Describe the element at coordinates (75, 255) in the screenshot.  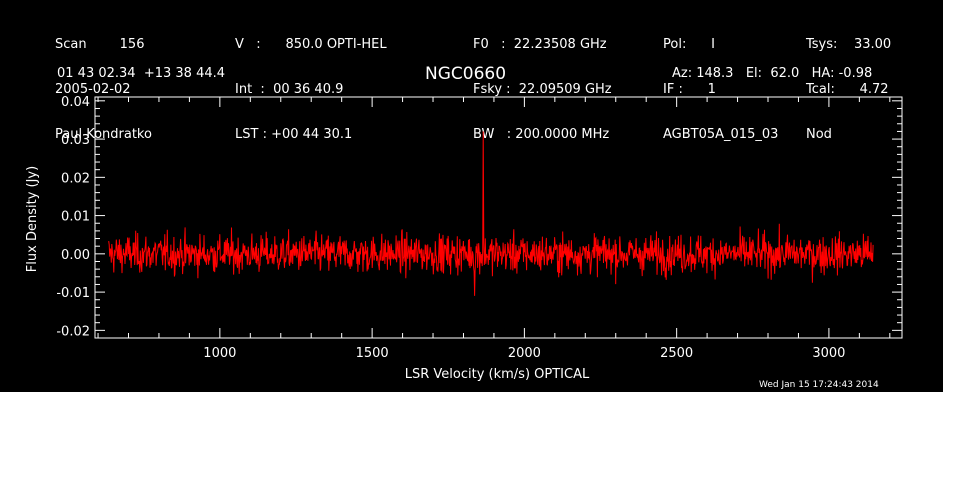
I see `y-tick-label: 0.00` at that location.